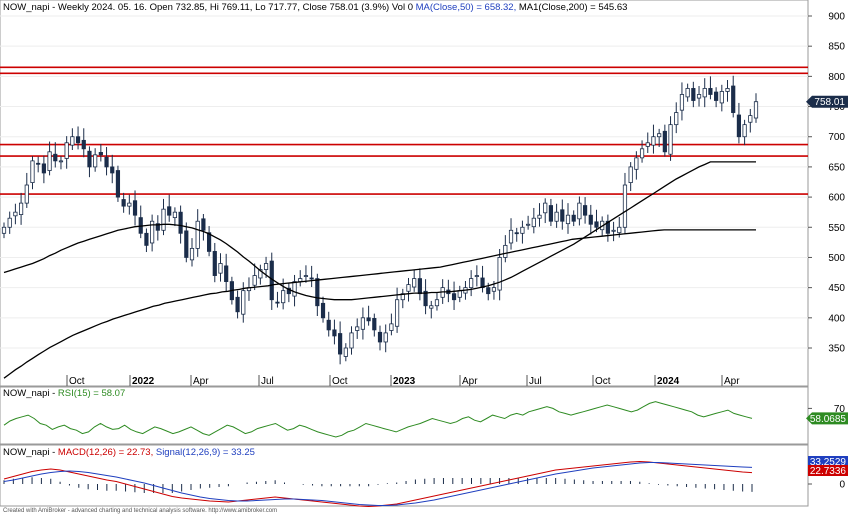  Describe the element at coordinates (836, 288) in the screenshot. I see `y-tick-label: 450` at that location.